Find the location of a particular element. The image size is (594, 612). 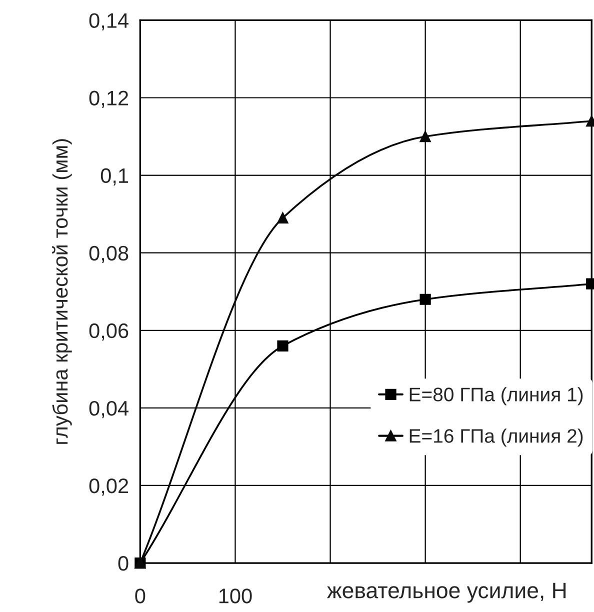

y-tick-label: 0,08 is located at coordinates (108, 255).